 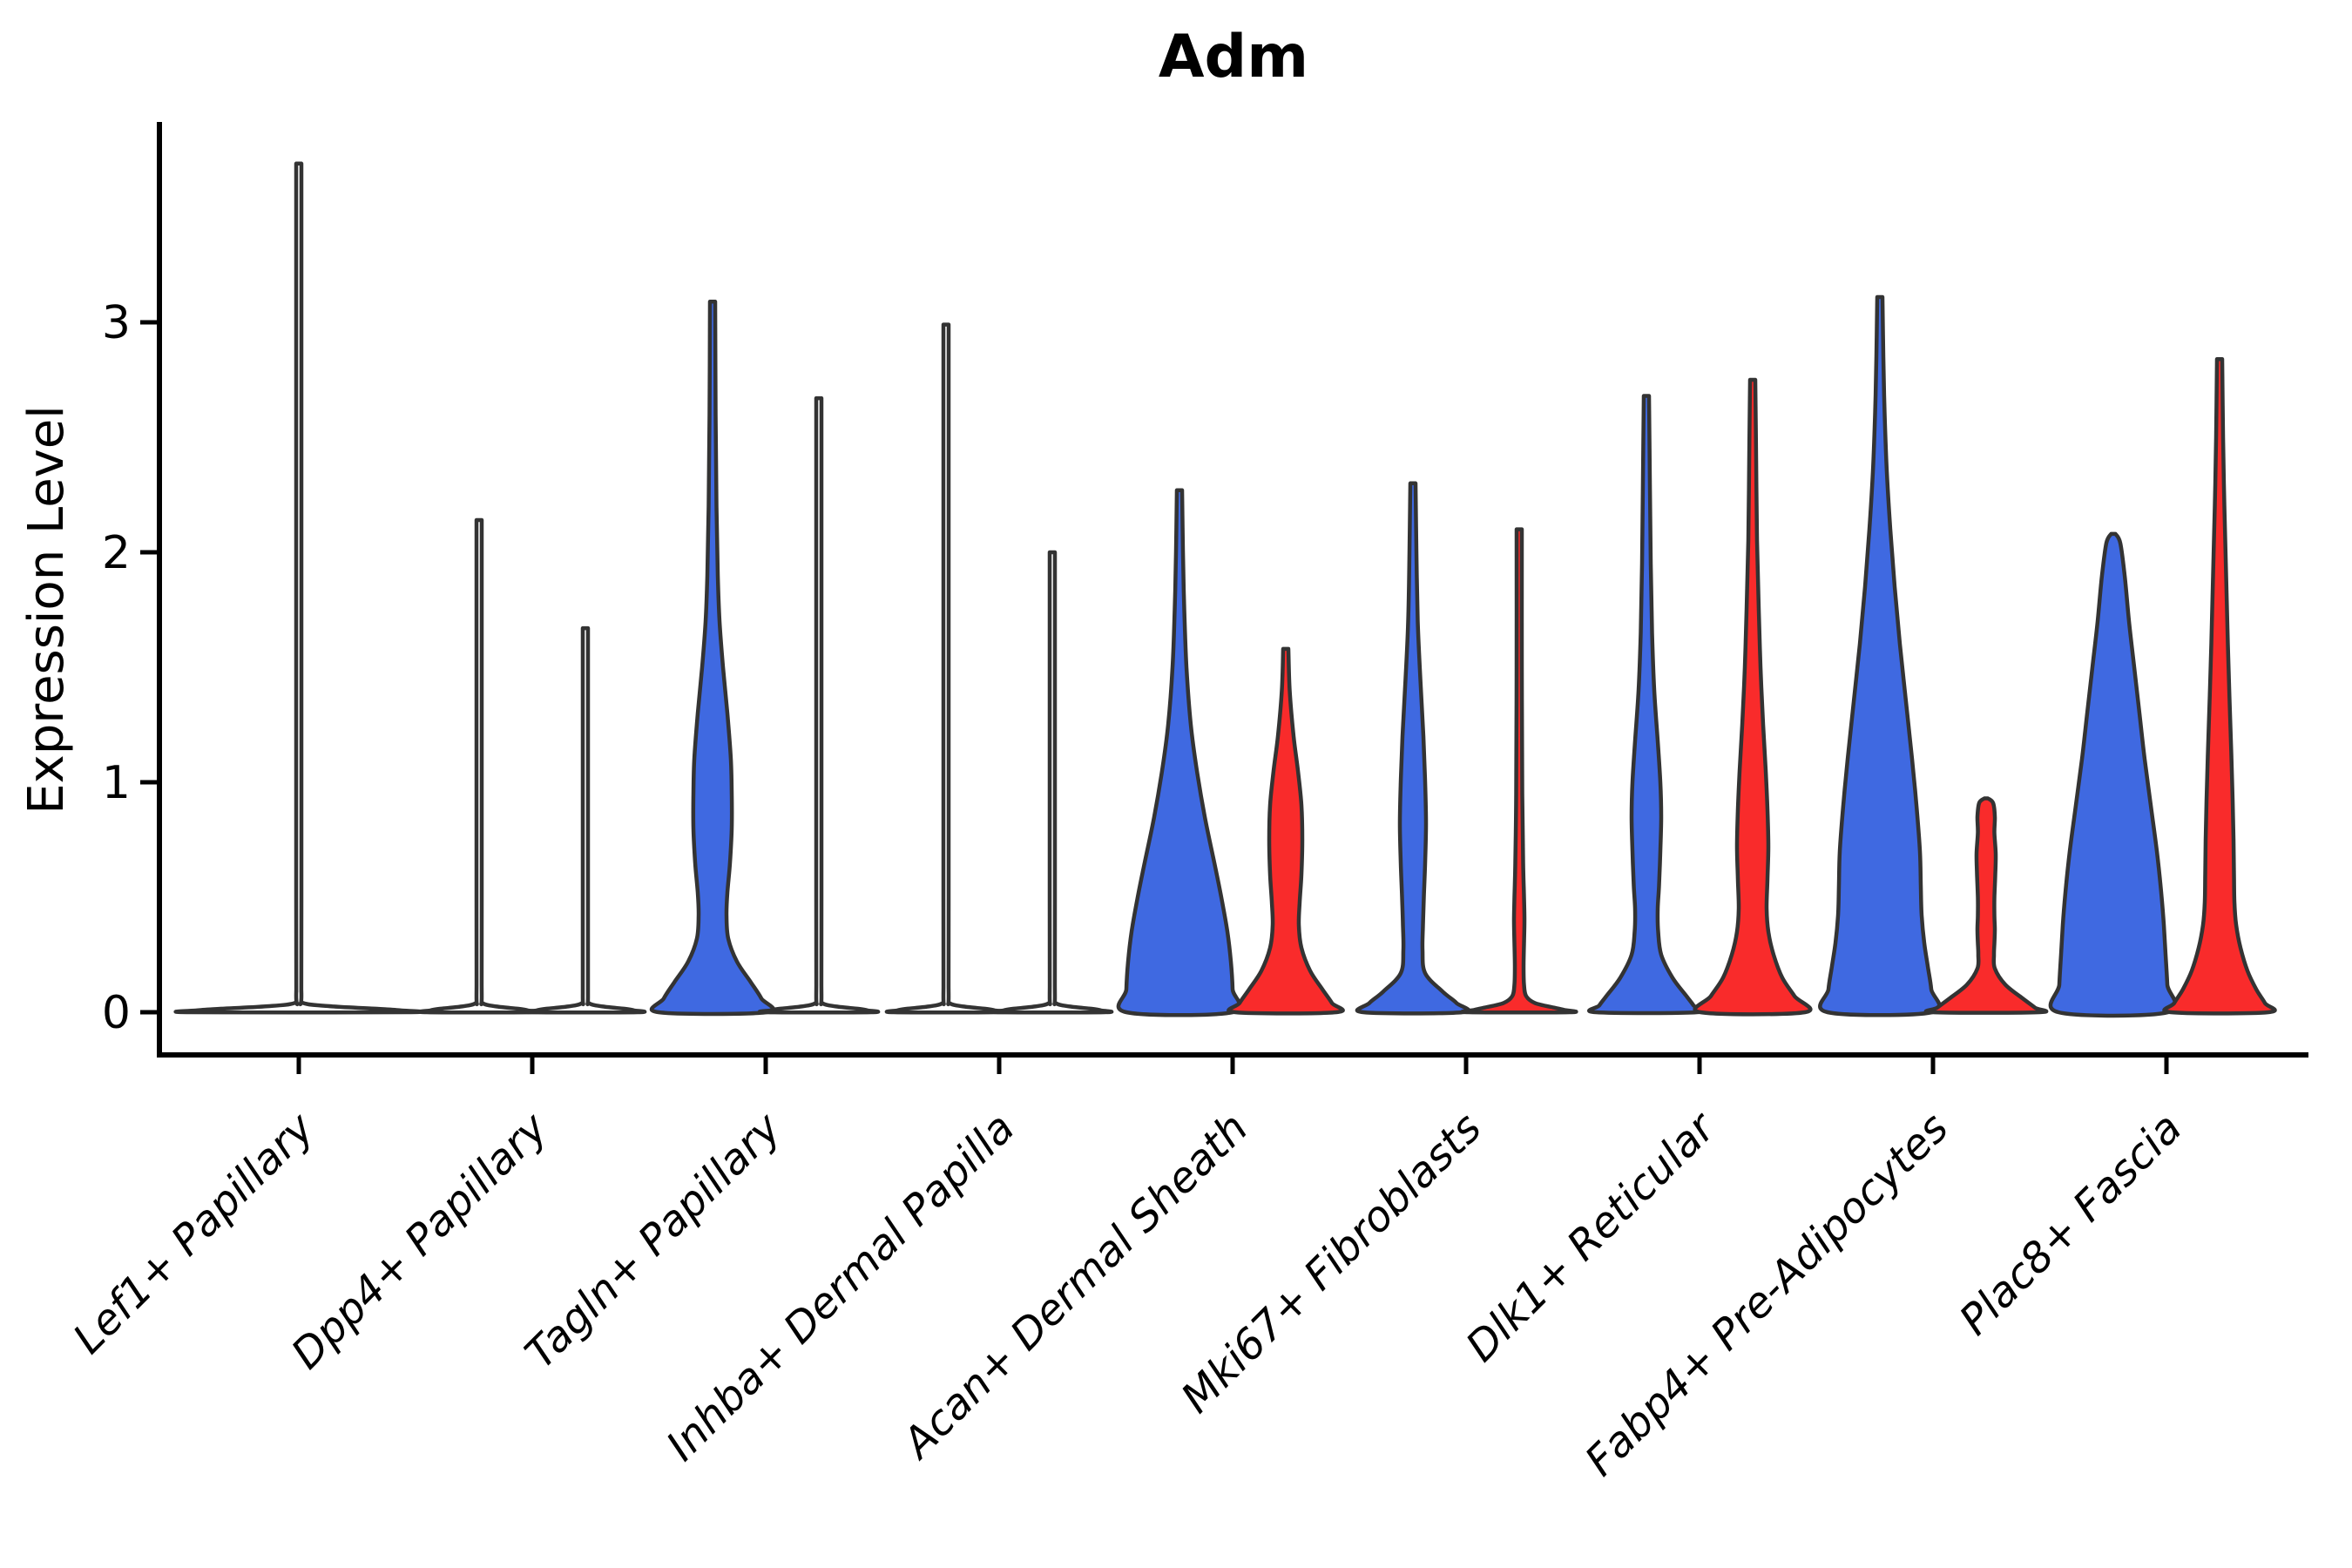 I want to click on violin-plac8-fascia-blue, so click(x=2113, y=775).